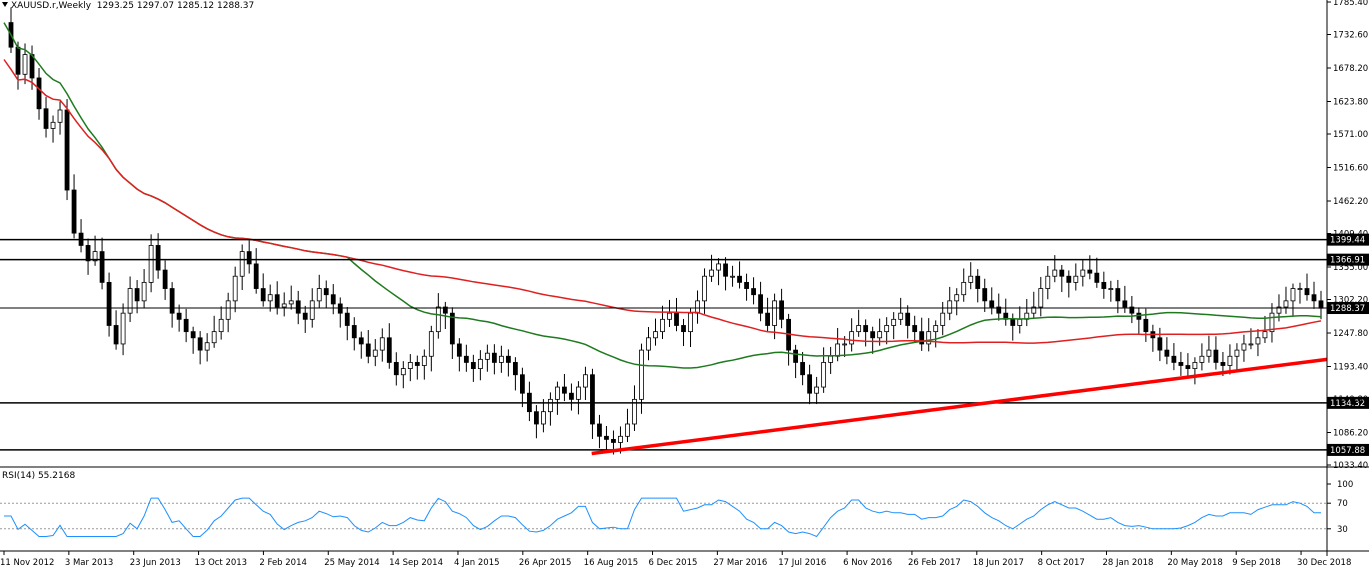  I want to click on y-tick-label: 1571.00, so click(1350, 135).